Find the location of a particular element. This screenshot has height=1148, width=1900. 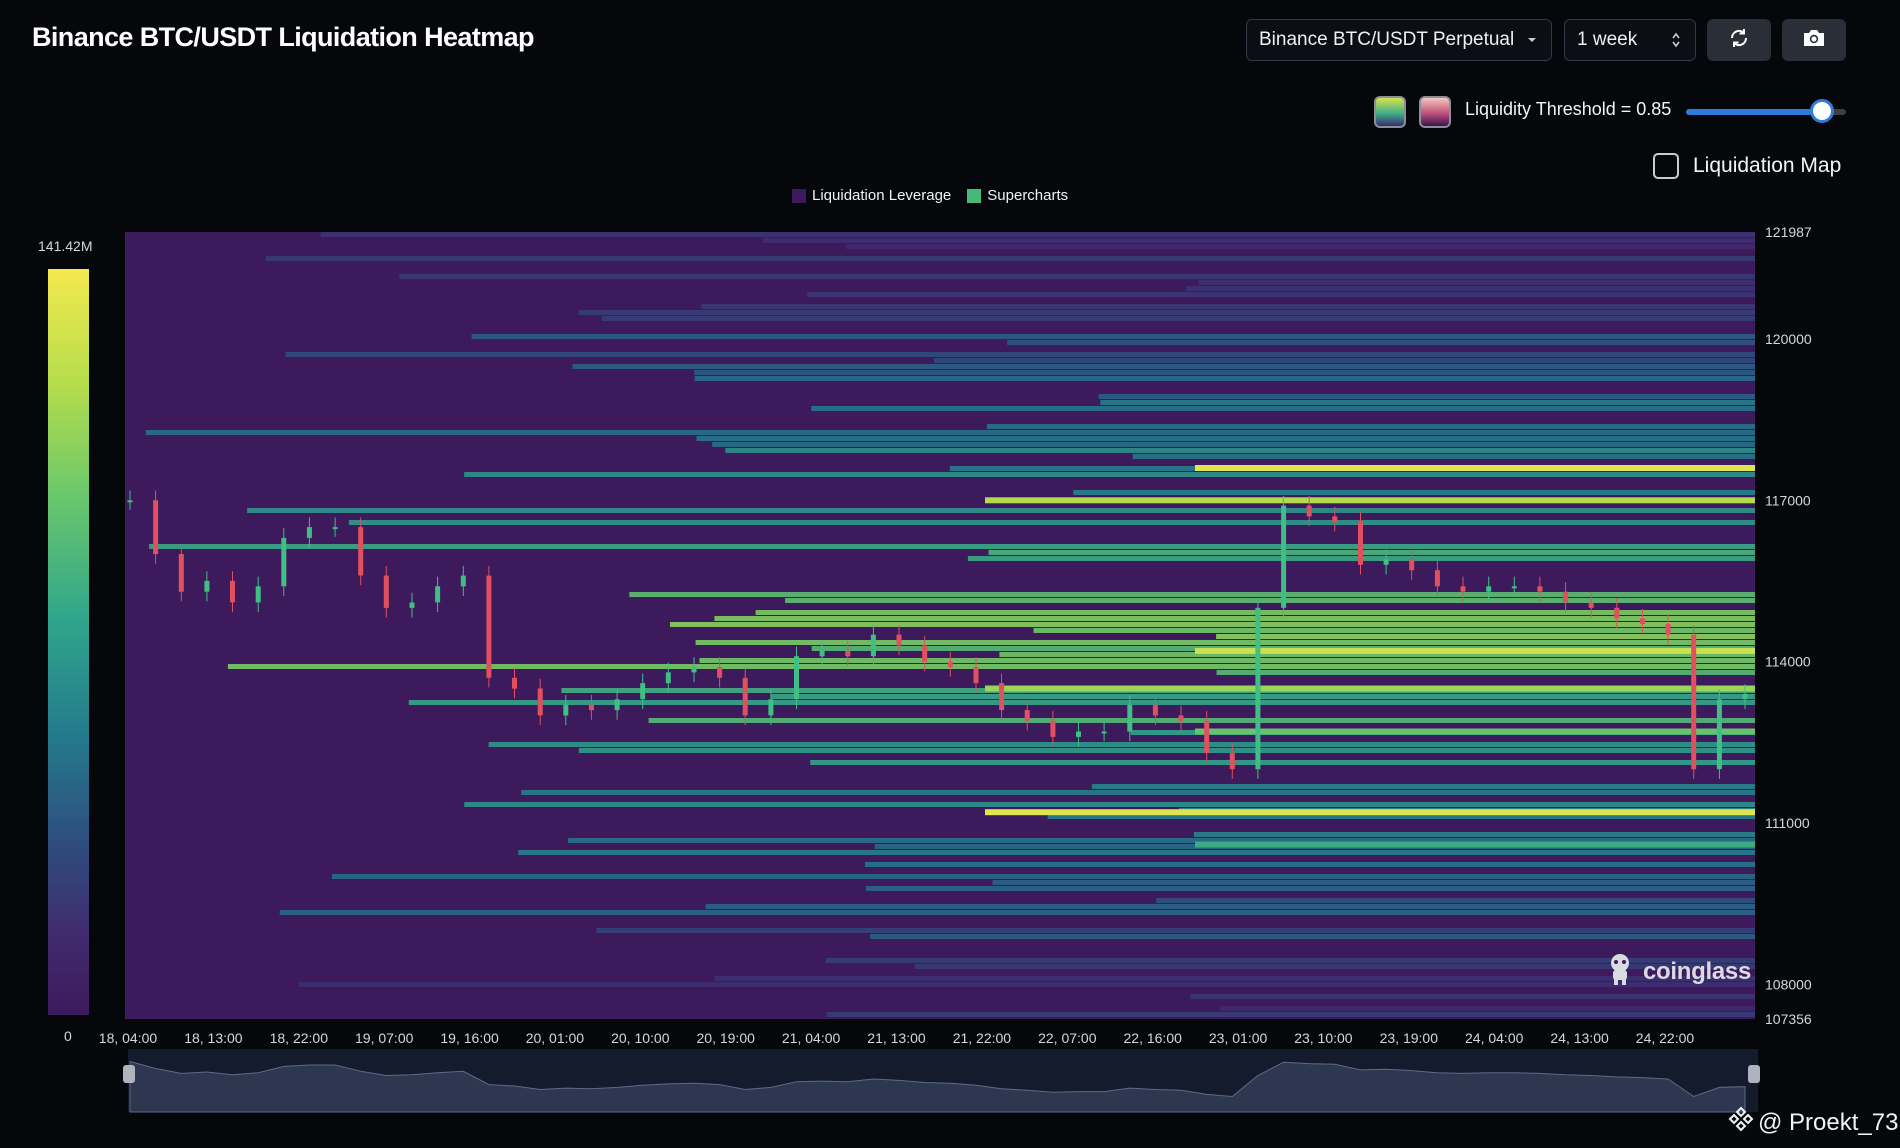

page-title: Binance BTC/USDT Liquidation Heatmap is located at coordinates (283, 37).